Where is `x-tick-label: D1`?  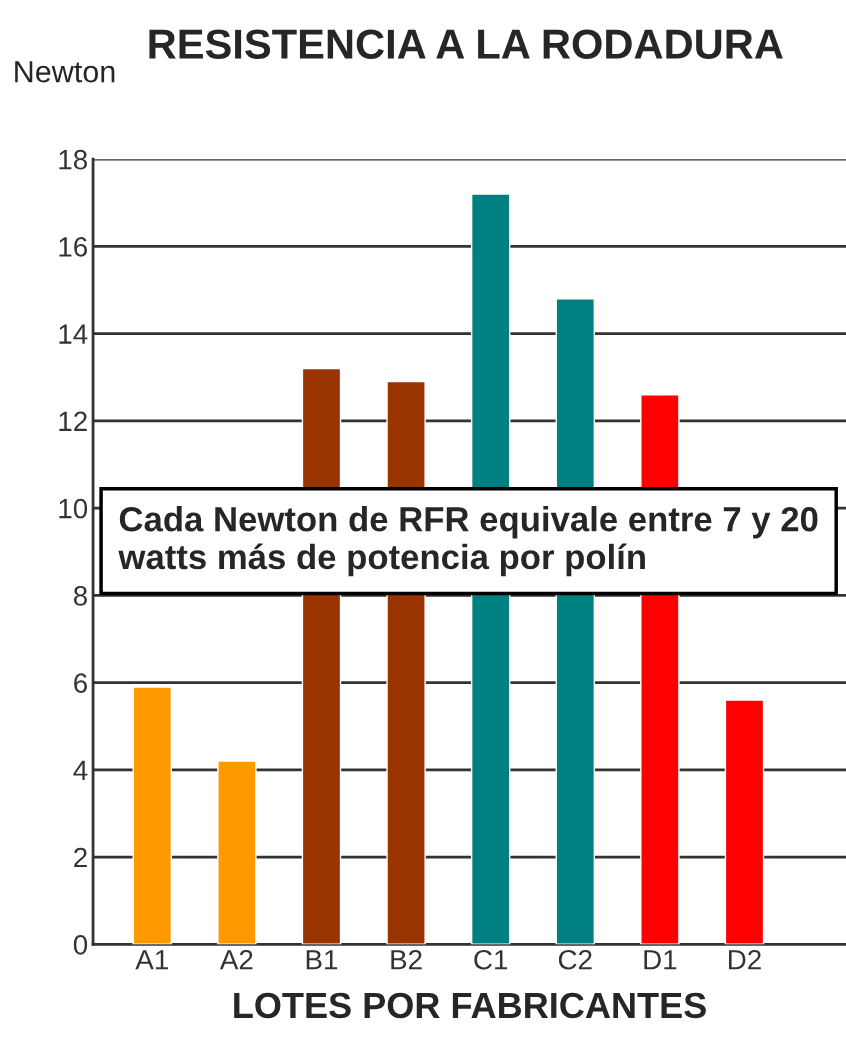 x-tick-label: D1 is located at coordinates (660, 960).